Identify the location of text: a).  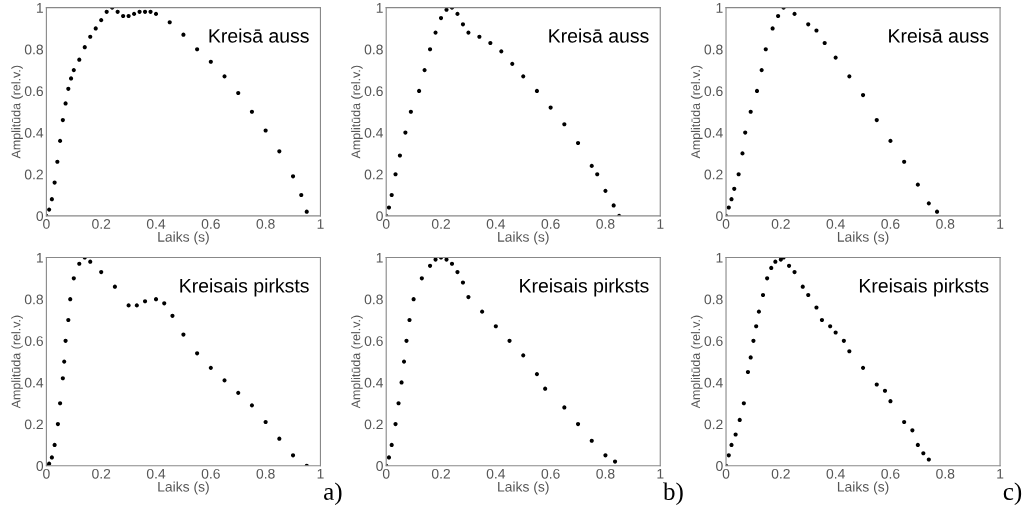
(333, 494).